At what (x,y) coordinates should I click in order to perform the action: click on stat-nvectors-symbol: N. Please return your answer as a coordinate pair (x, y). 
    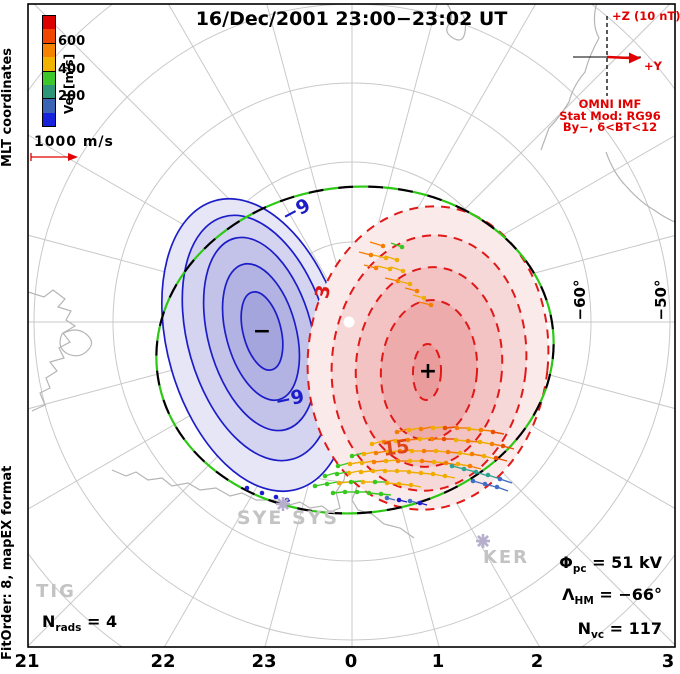
    Looking at the image, I should click on (584, 628).